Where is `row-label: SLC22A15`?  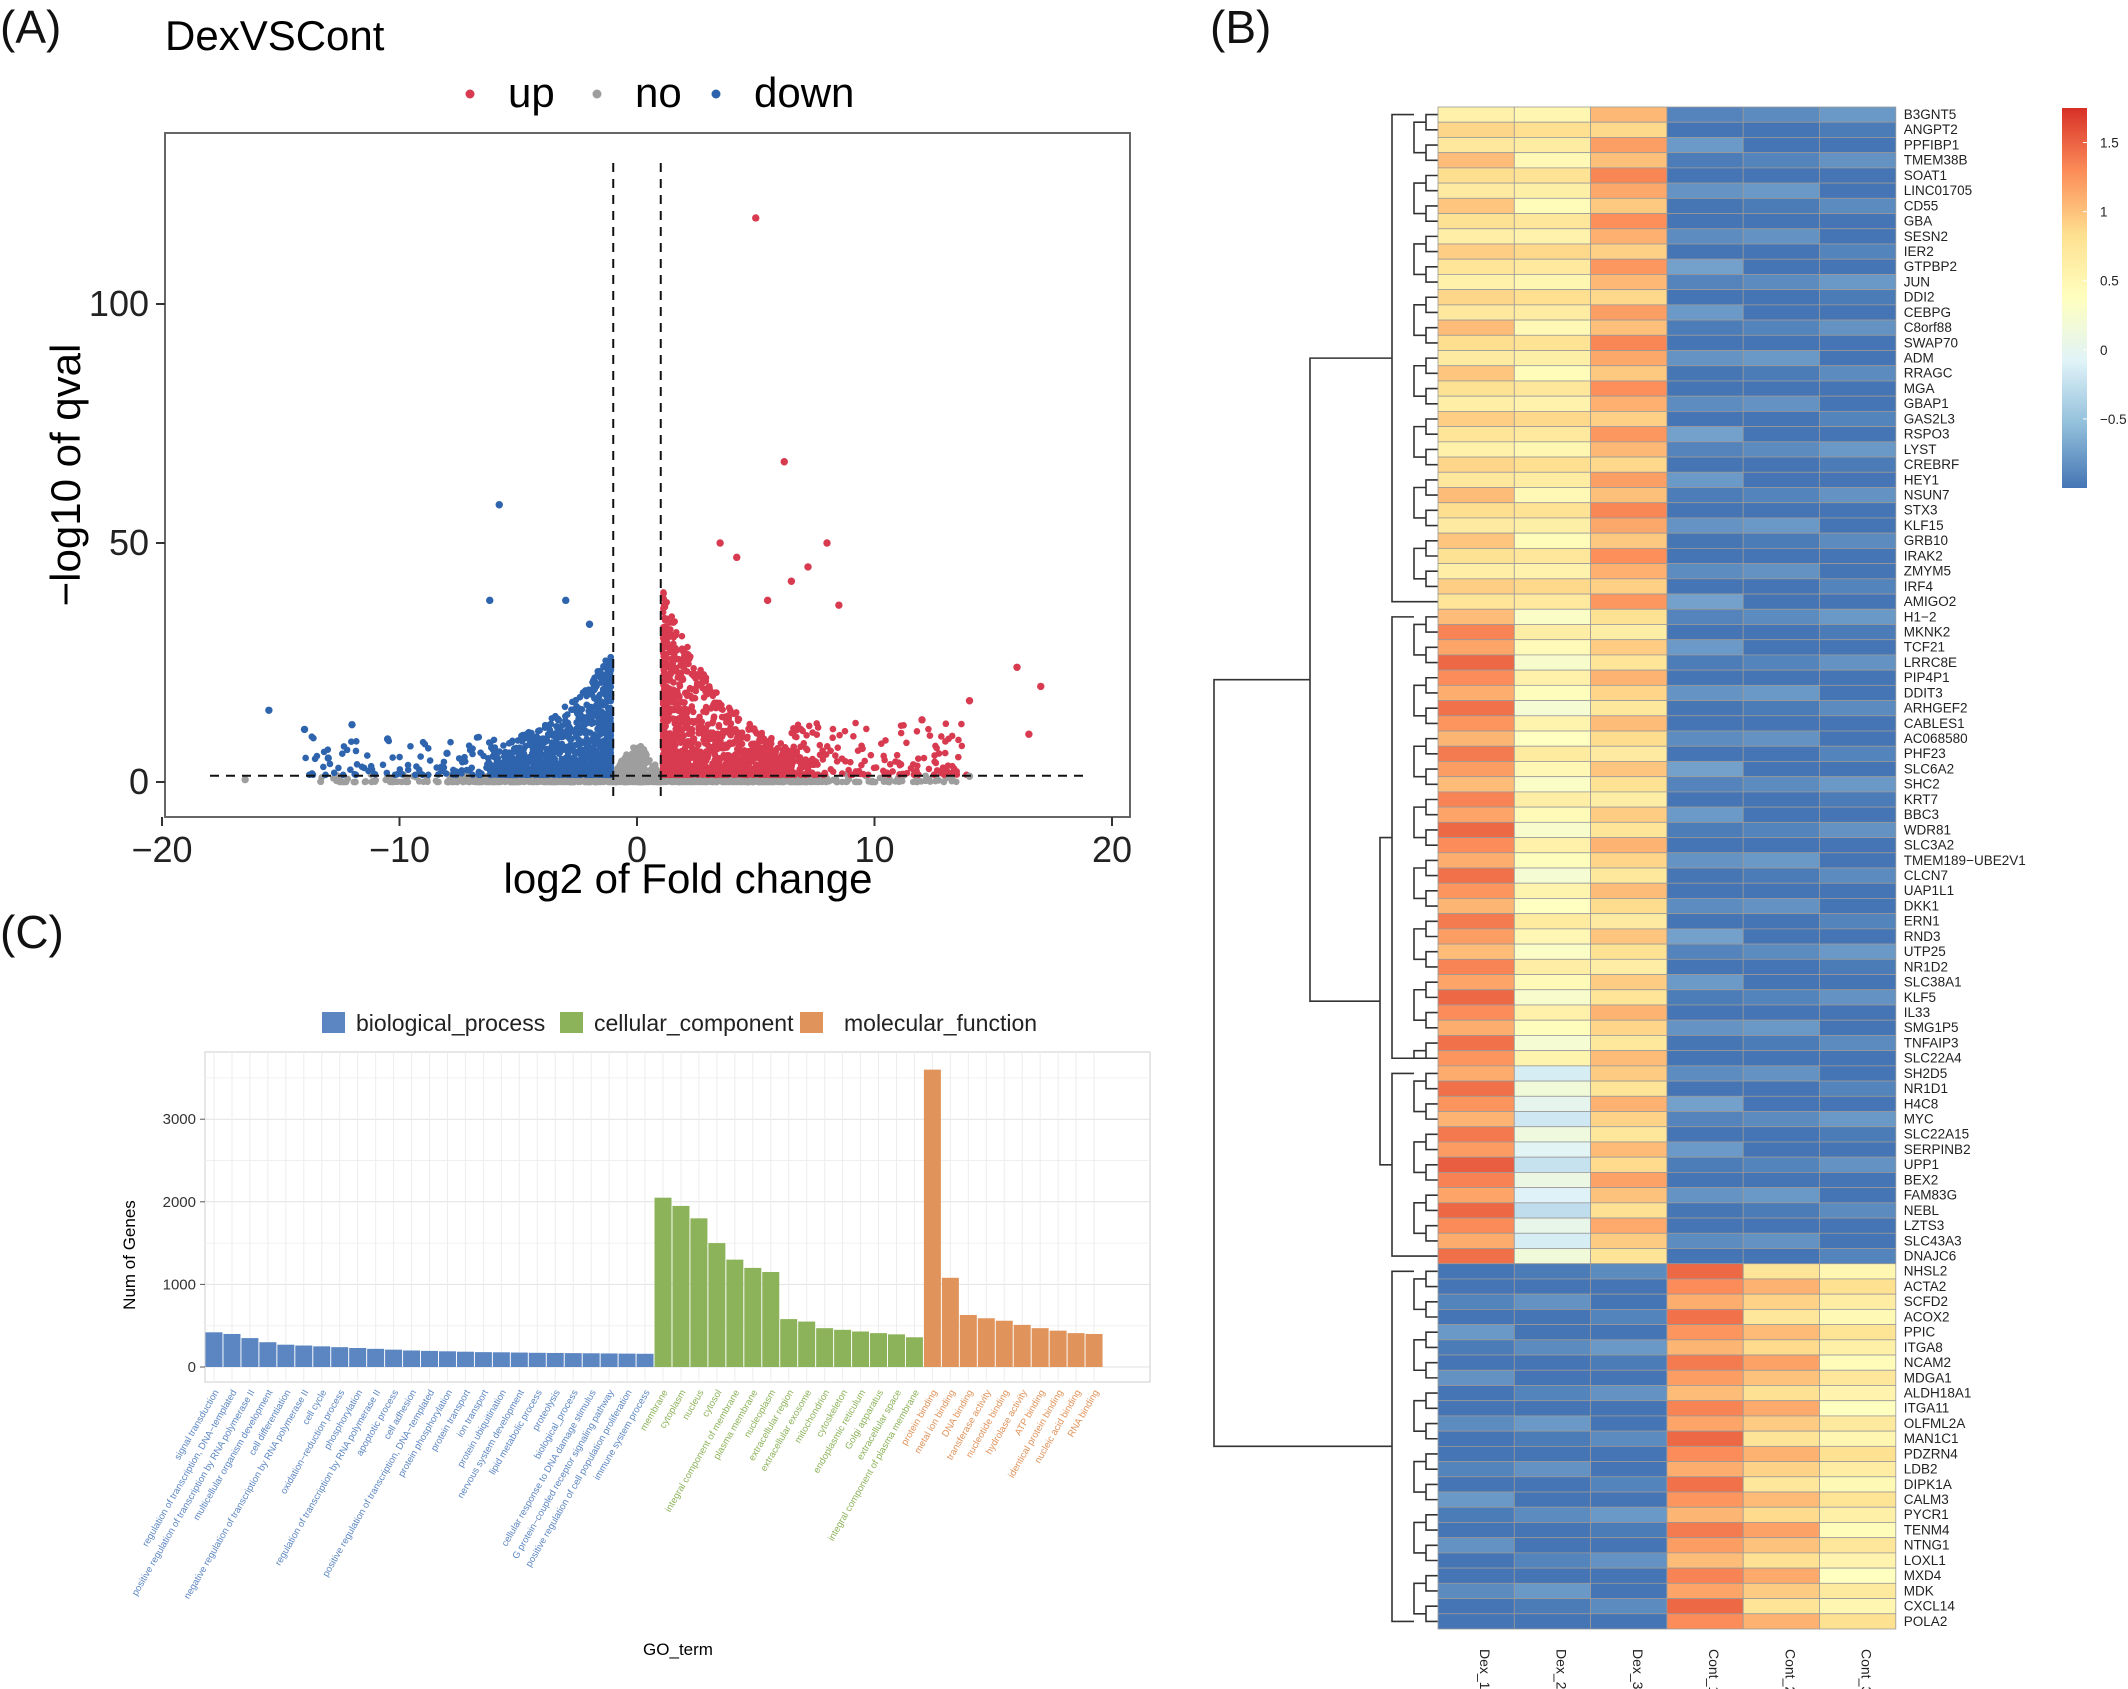
row-label: SLC22A15 is located at coordinates (1936, 1134).